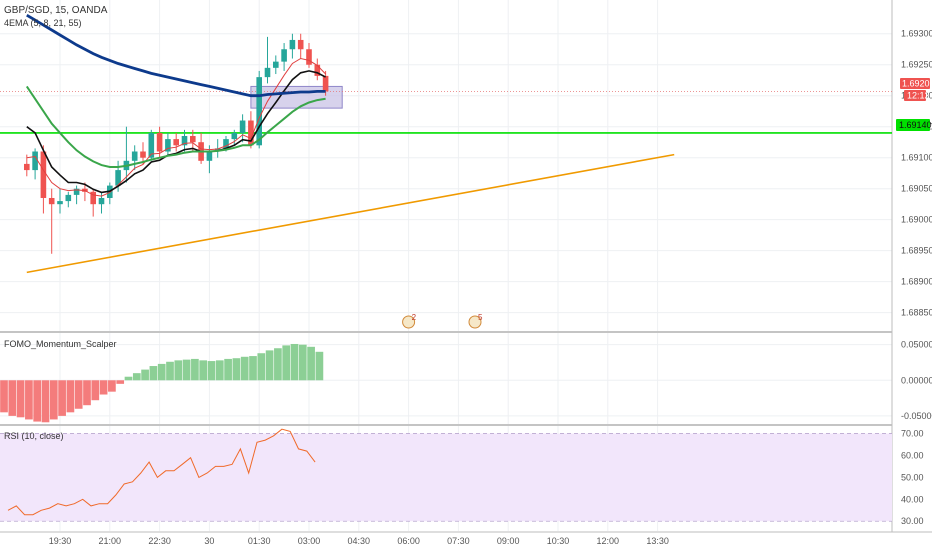 The image size is (932, 550). Describe the element at coordinates (309, 541) in the screenshot. I see `time-tick-label: 03:00` at that location.